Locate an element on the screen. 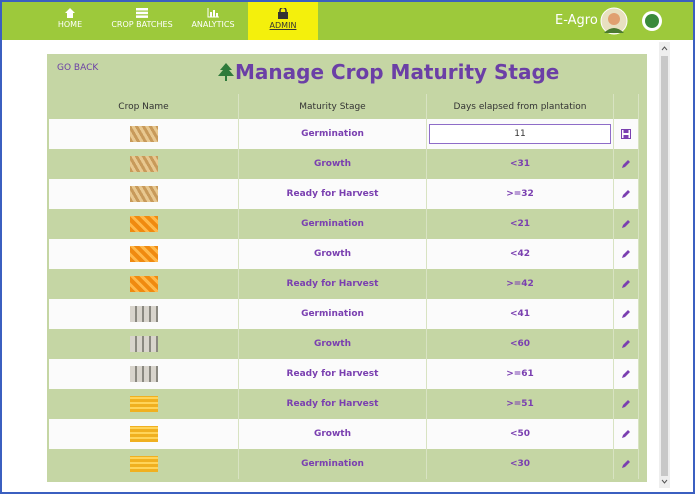 The image size is (695, 494). days-cell: >=32 is located at coordinates (520, 194).